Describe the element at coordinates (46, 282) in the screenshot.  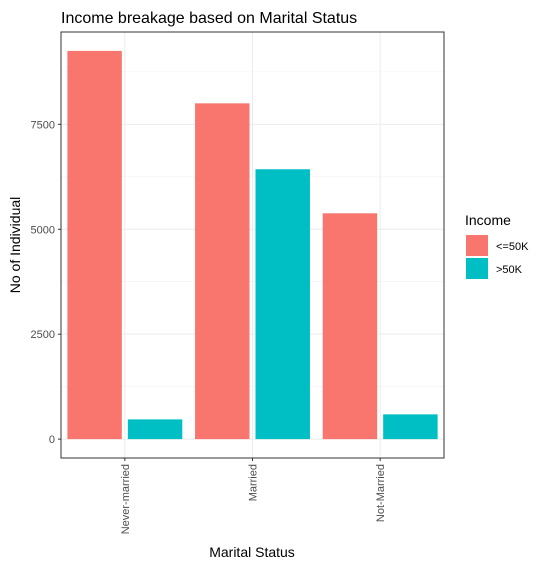
I see `y-tick-labels: 0 2500 5000 7500` at that location.